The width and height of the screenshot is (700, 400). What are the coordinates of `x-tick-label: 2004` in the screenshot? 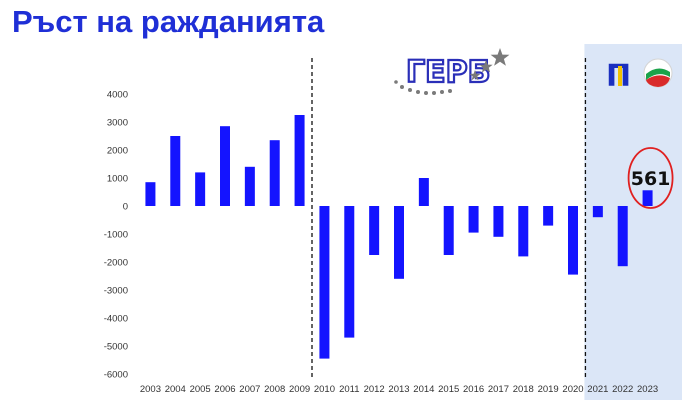 It's located at (175, 389).